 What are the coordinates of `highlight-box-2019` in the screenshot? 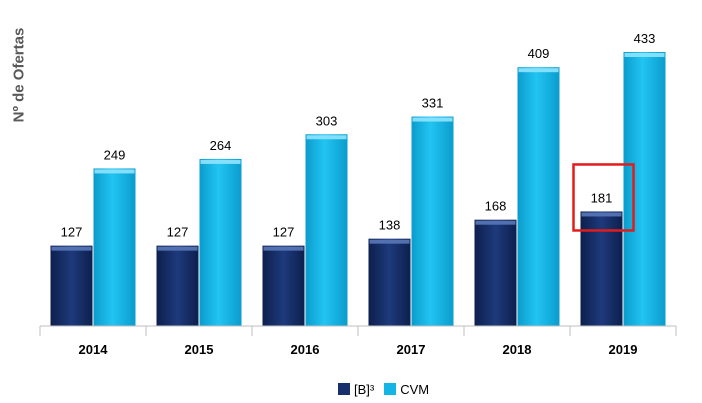 It's located at (603, 197).